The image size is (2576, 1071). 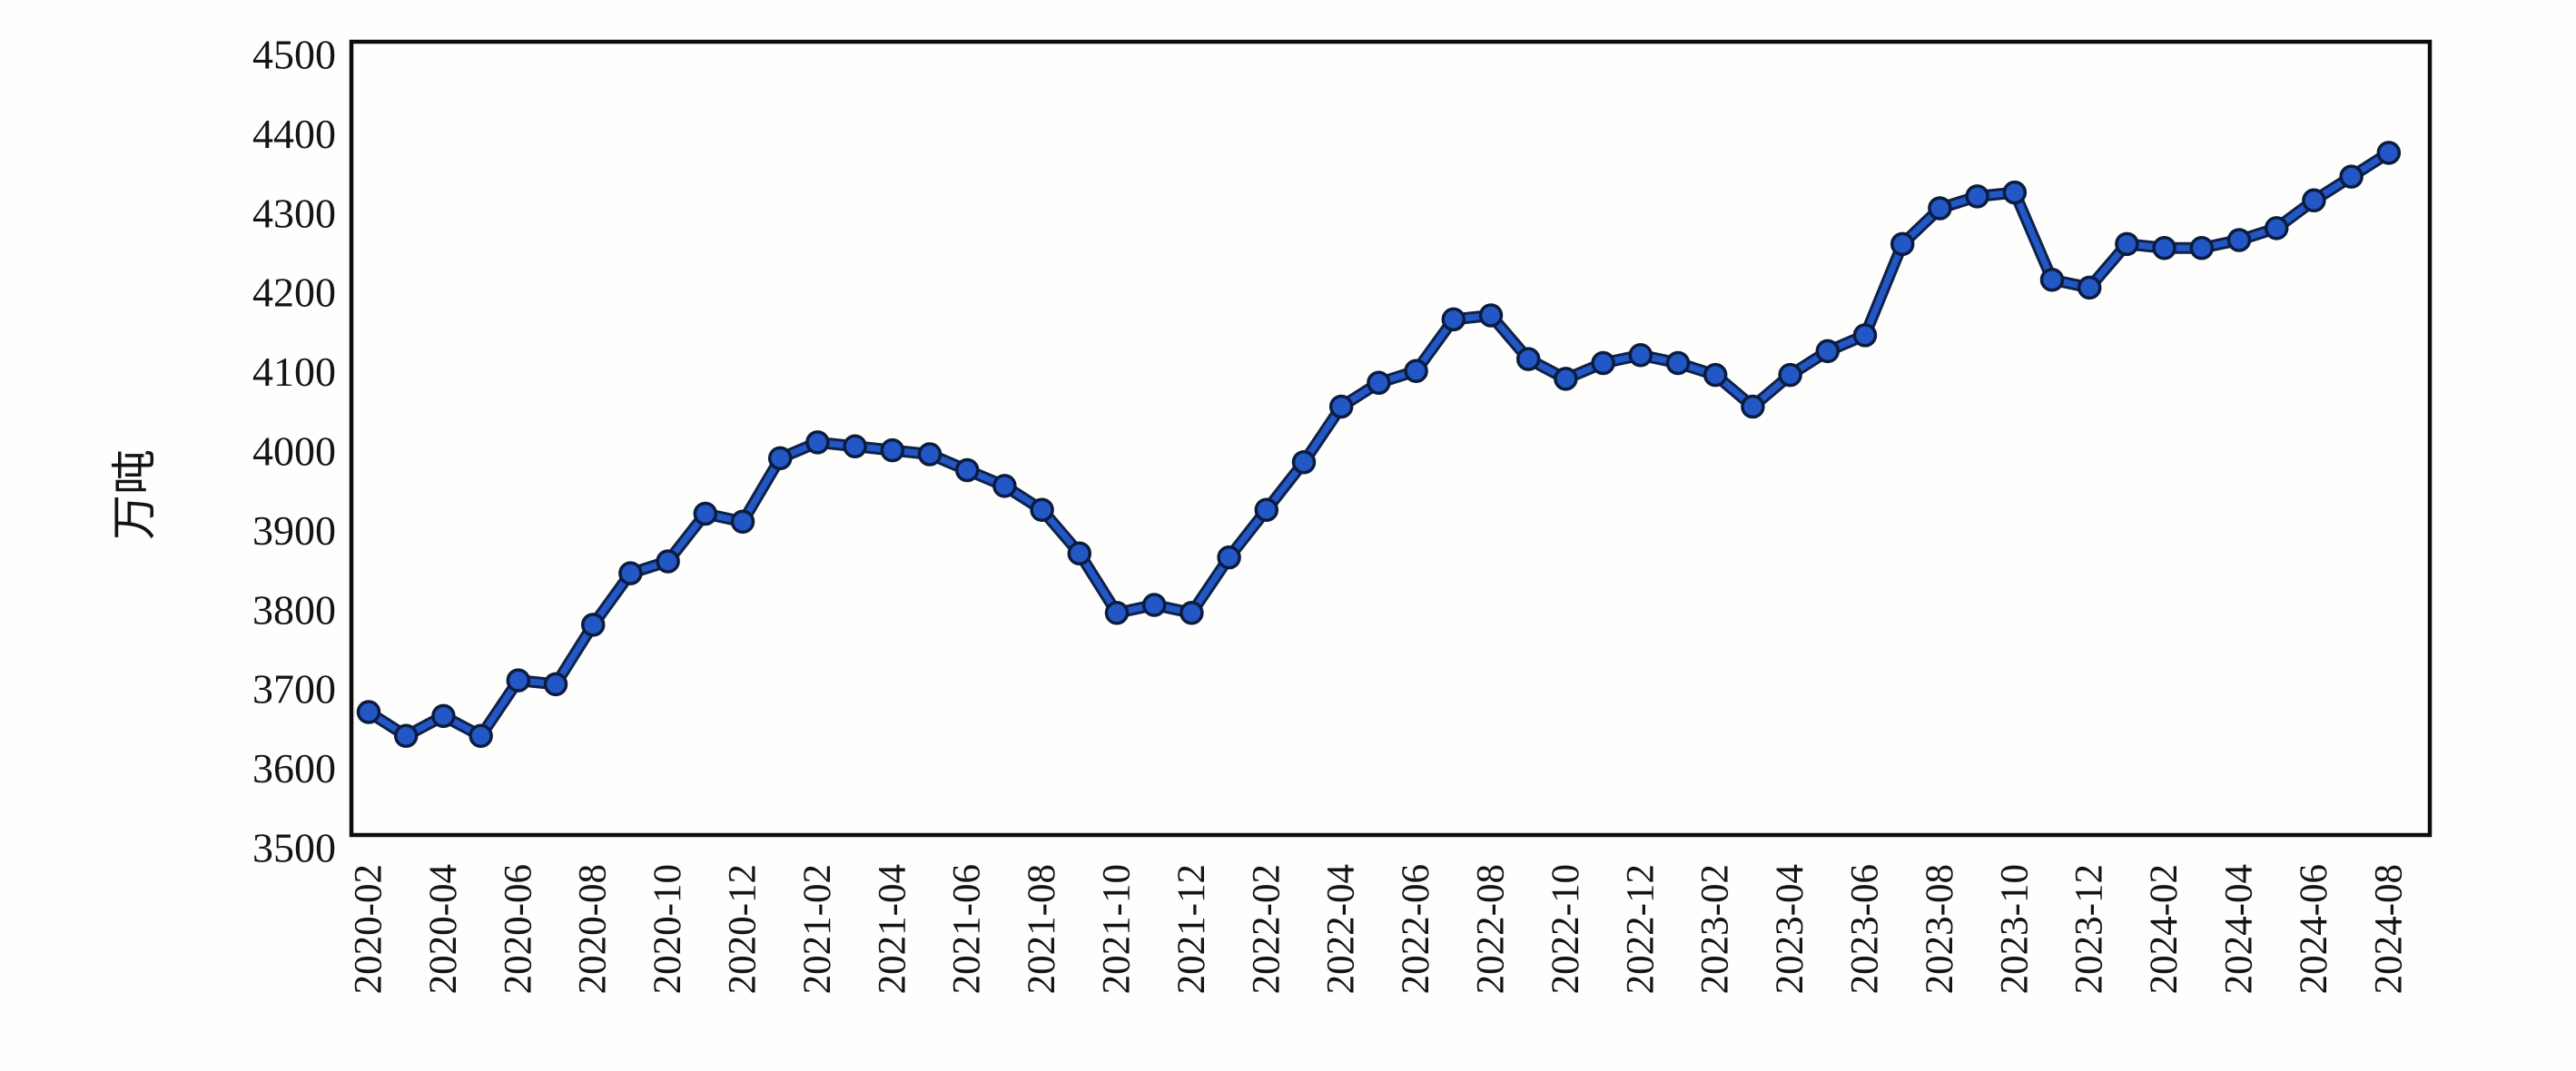 What do you see at coordinates (892, 929) in the screenshot?
I see `x-tick-label: 2021-04` at bounding box center [892, 929].